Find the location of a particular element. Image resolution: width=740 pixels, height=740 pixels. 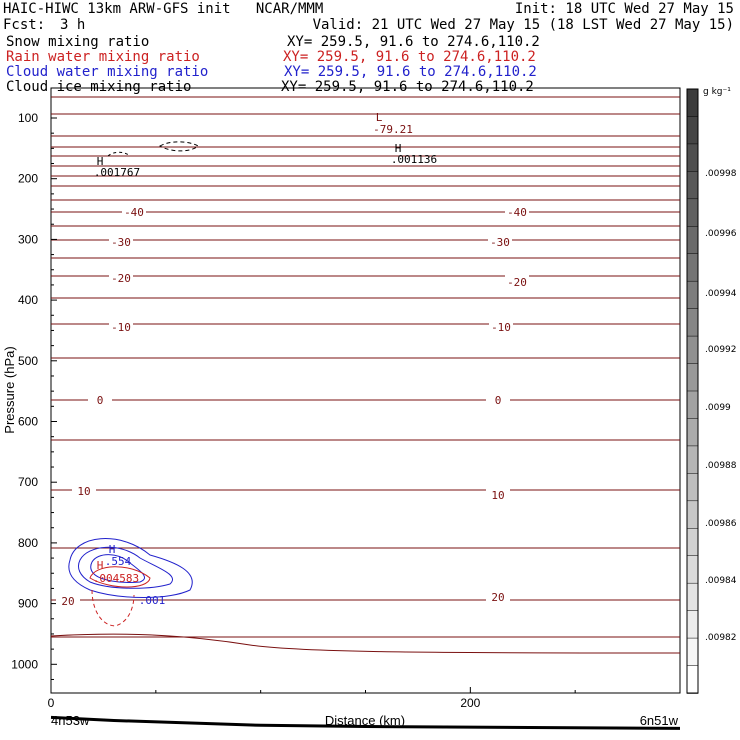

colorbar-label: .00982 is located at coordinates (721, 638).